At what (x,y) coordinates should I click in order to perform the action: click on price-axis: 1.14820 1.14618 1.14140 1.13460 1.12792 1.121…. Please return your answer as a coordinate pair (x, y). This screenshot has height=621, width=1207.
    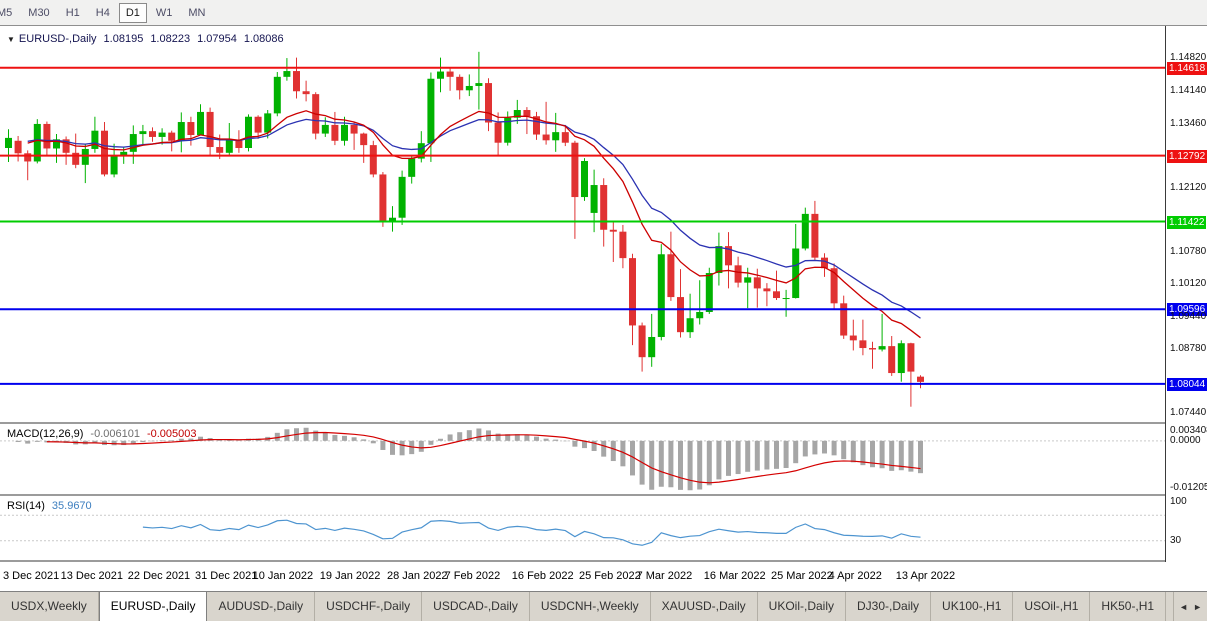
    Looking at the image, I should click on (1186, 294).